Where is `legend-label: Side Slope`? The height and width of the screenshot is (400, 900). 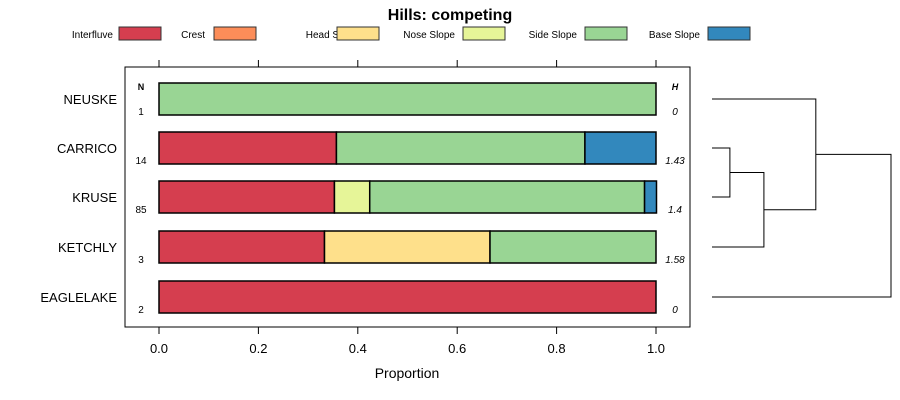 legend-label: Side Slope is located at coordinates (553, 35).